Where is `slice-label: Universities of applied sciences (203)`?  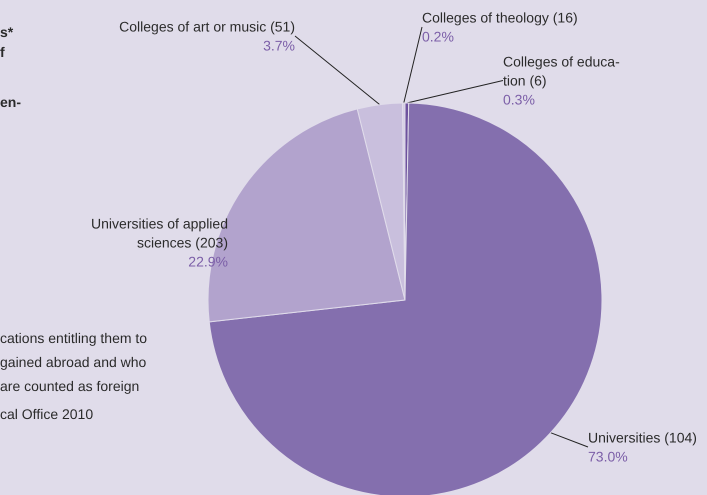 slice-label: Universities of applied sciences (203) is located at coordinates (159, 233).